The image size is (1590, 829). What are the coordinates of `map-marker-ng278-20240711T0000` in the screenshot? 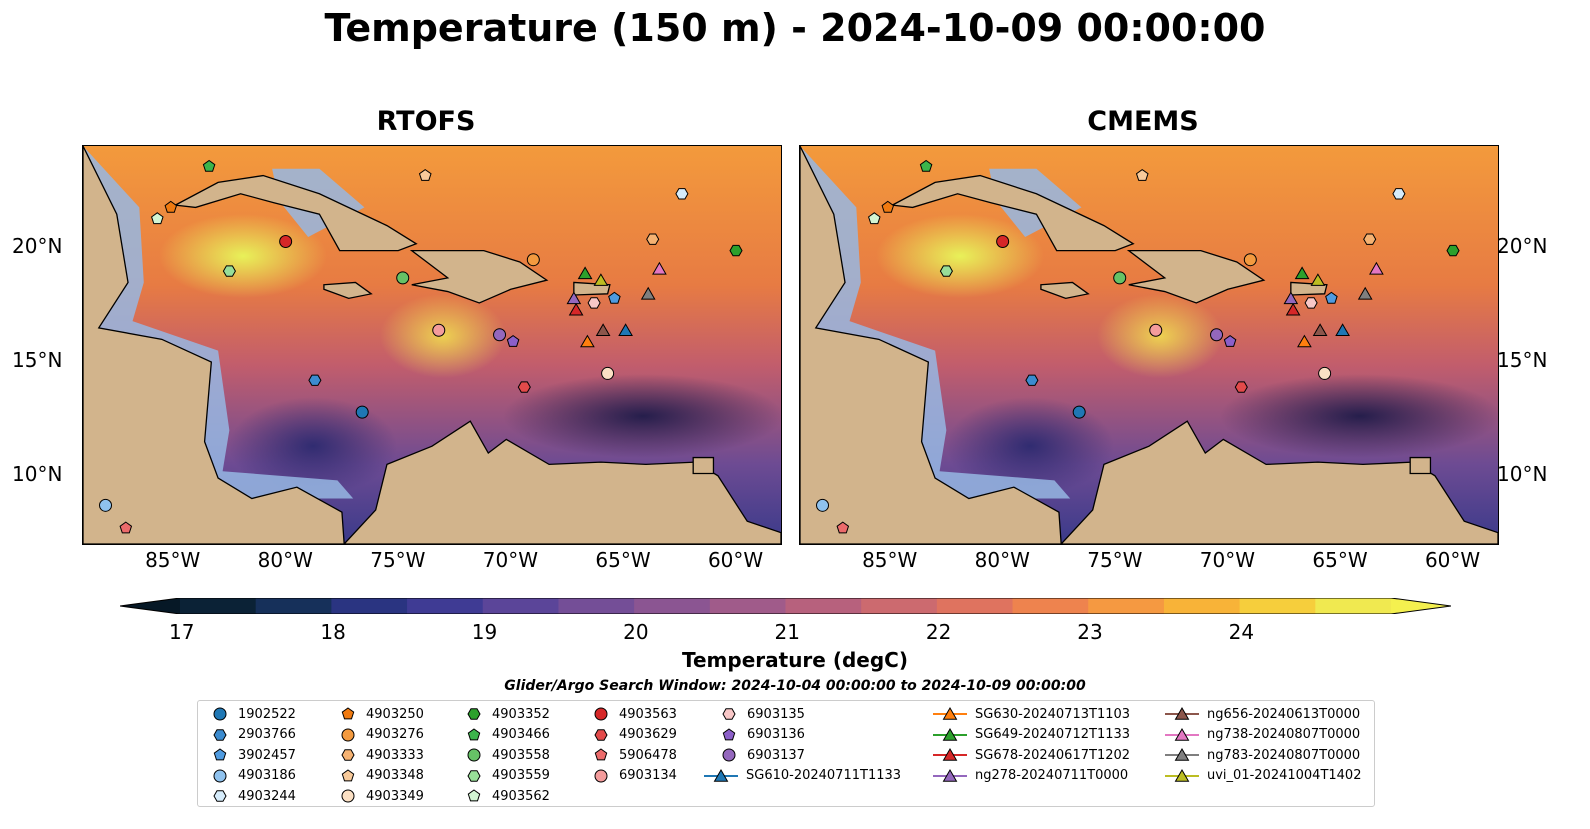 It's located at (574, 298).